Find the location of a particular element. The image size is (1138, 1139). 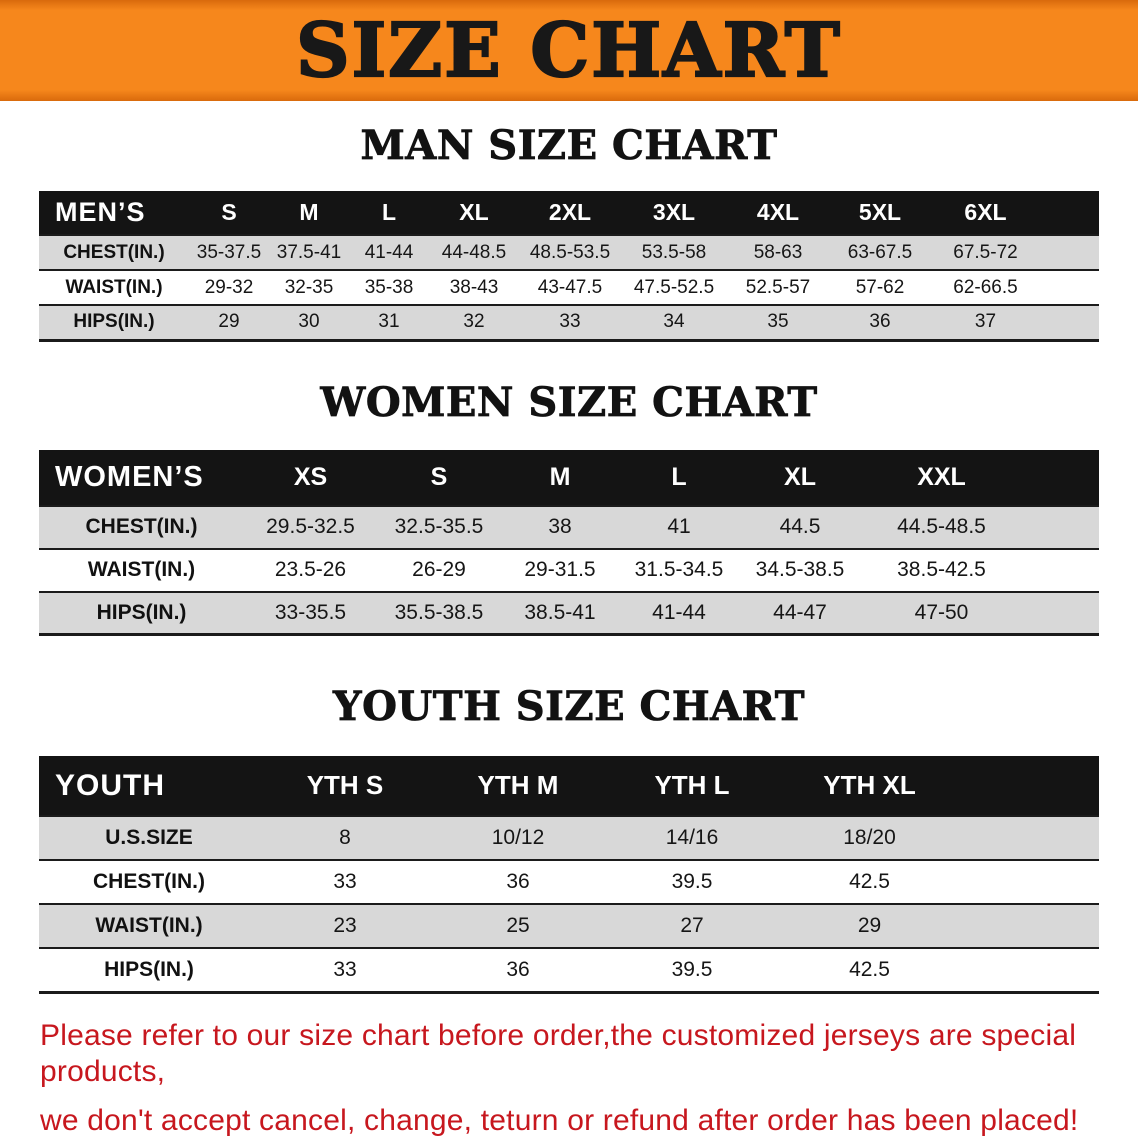

size-value-cell: 38.5-41 is located at coordinates (560, 612).